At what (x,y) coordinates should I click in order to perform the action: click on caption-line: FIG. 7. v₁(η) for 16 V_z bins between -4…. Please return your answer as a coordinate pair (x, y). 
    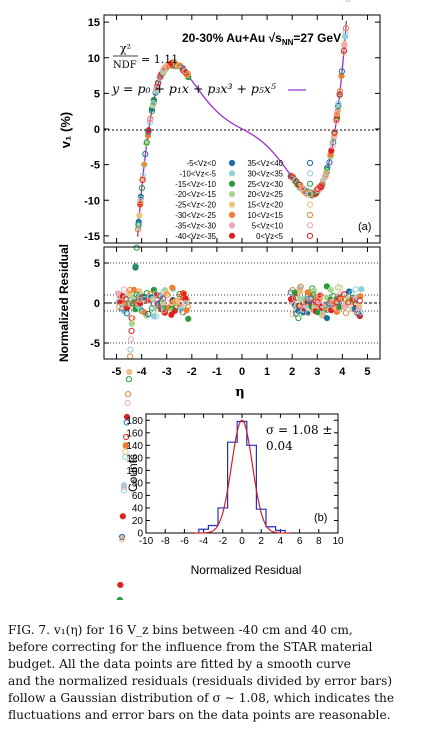
    Looking at the image, I should click on (180, 630).